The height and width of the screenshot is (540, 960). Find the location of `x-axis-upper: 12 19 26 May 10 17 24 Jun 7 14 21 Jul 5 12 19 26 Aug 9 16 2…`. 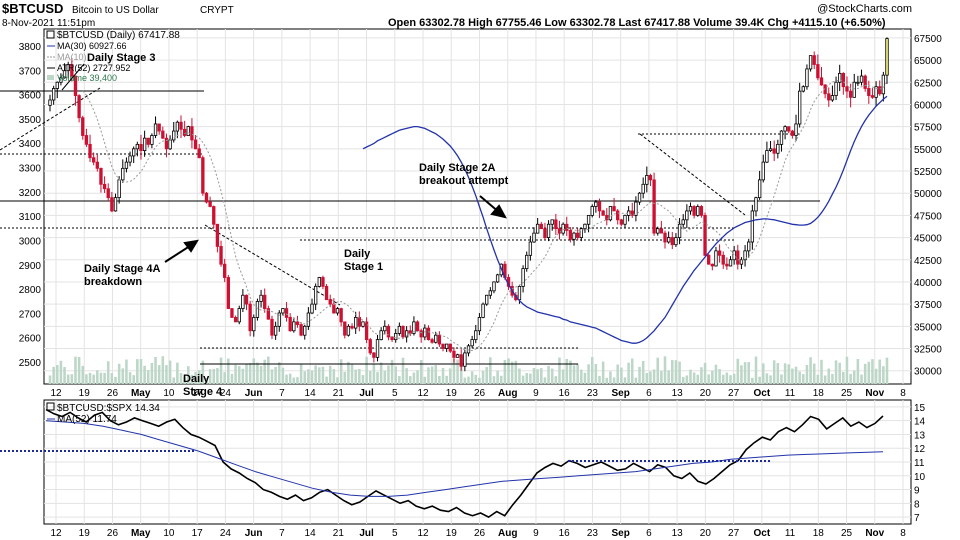

x-axis-upper: 12 19 26 May 10 17 24 Jun 7 14 21 Jul 5 12 19 26 Aug 9 16 2… is located at coordinates (478, 393).